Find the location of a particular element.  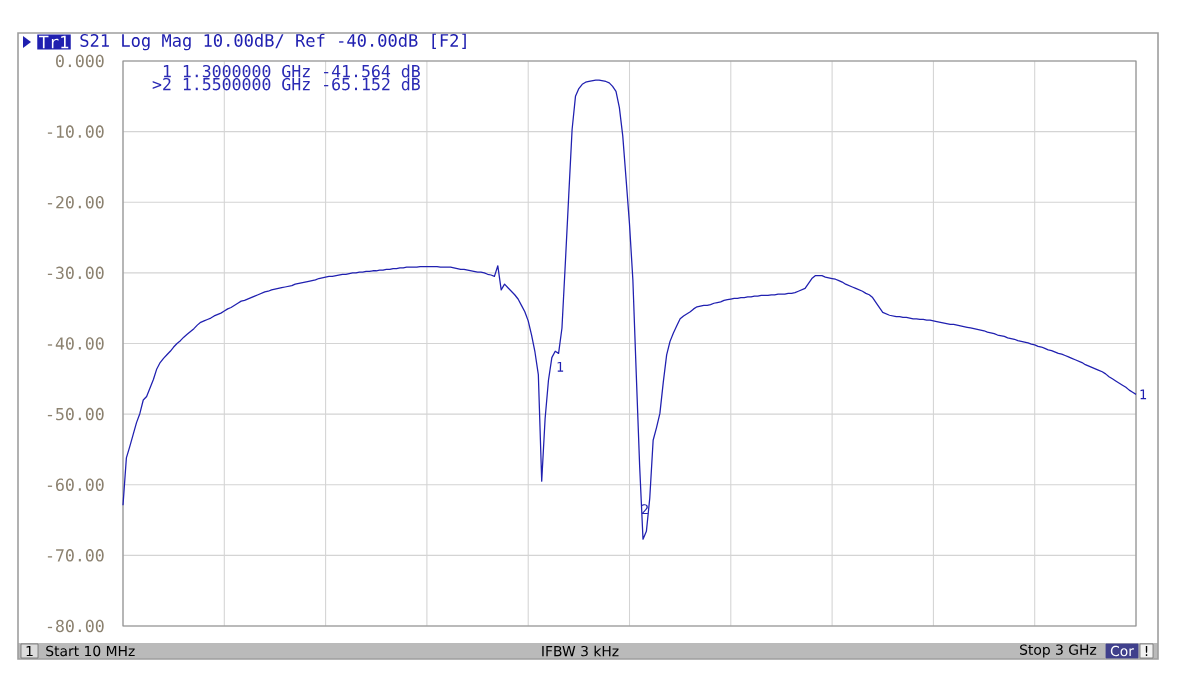

chart-title: S21 Log Mag 10.00dB/ Ref -40.00dB [F2] is located at coordinates (273, 42).